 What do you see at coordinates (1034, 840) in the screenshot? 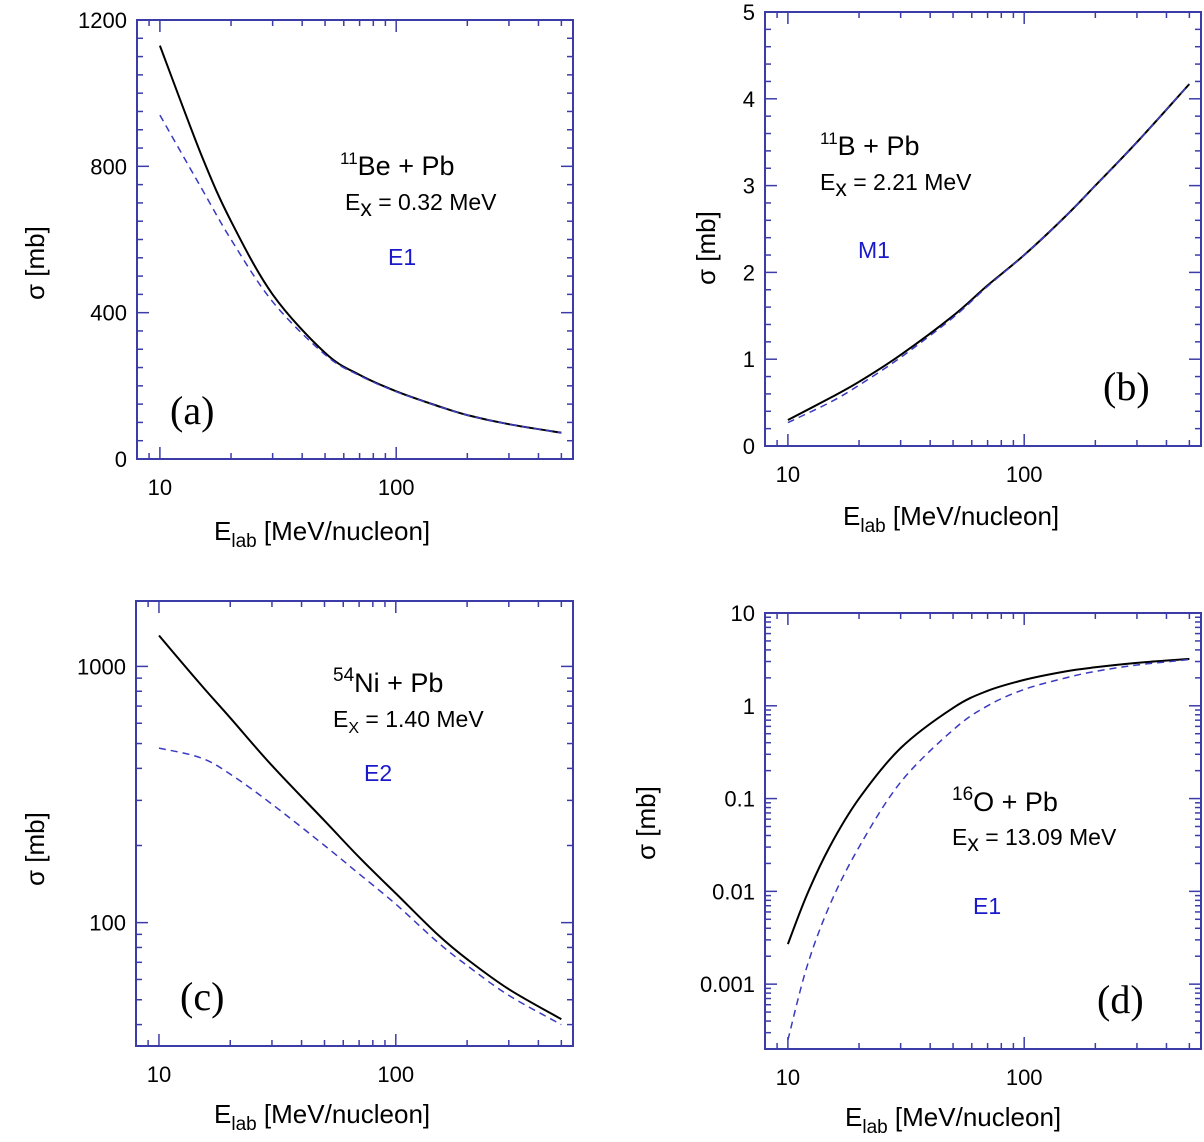
I see `excitation-label-d: Ex = 13.09 MeV` at bounding box center [1034, 840].